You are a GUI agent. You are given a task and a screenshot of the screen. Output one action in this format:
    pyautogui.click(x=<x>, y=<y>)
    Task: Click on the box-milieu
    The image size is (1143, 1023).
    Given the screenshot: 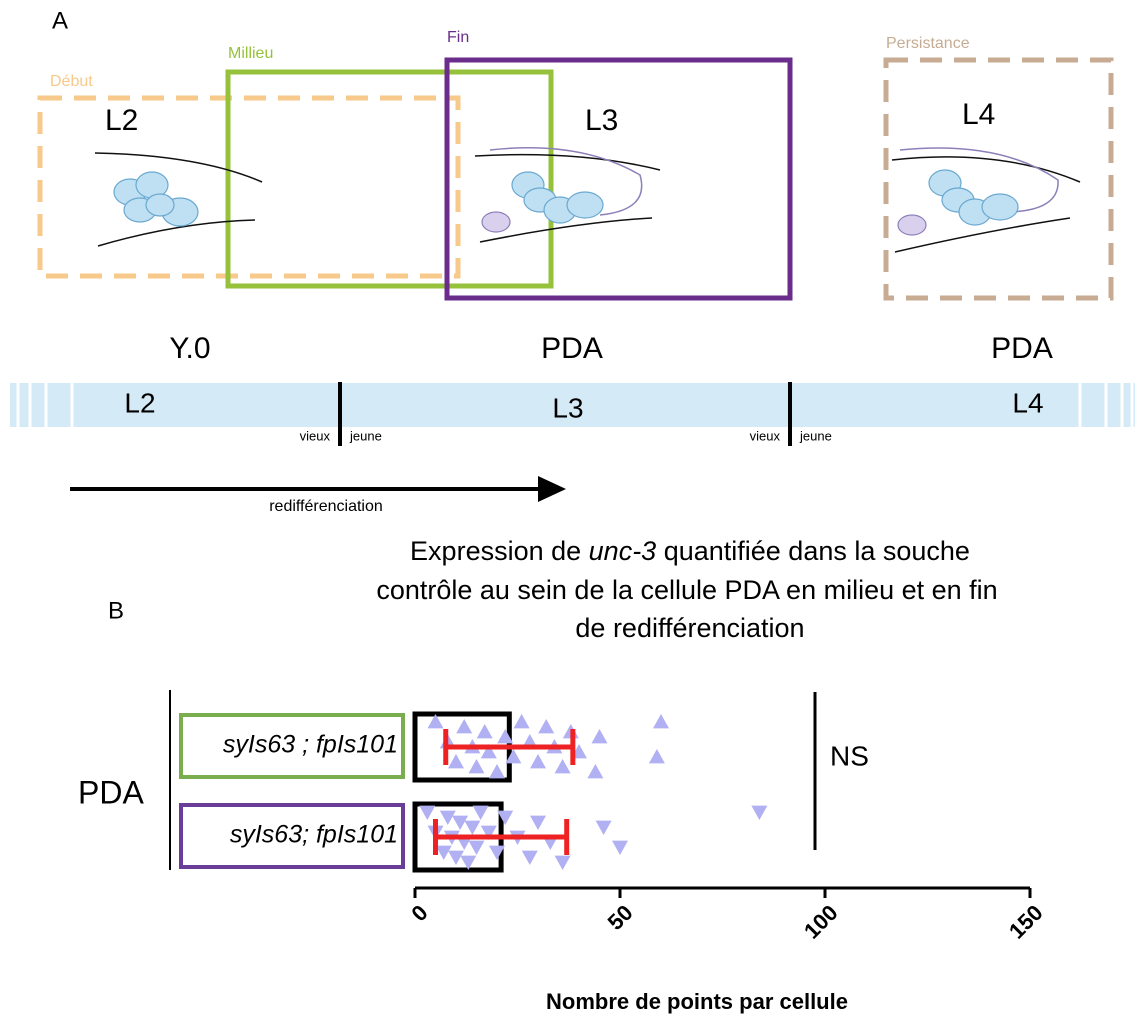 What is the action you would take?
    pyautogui.click(x=389, y=179)
    